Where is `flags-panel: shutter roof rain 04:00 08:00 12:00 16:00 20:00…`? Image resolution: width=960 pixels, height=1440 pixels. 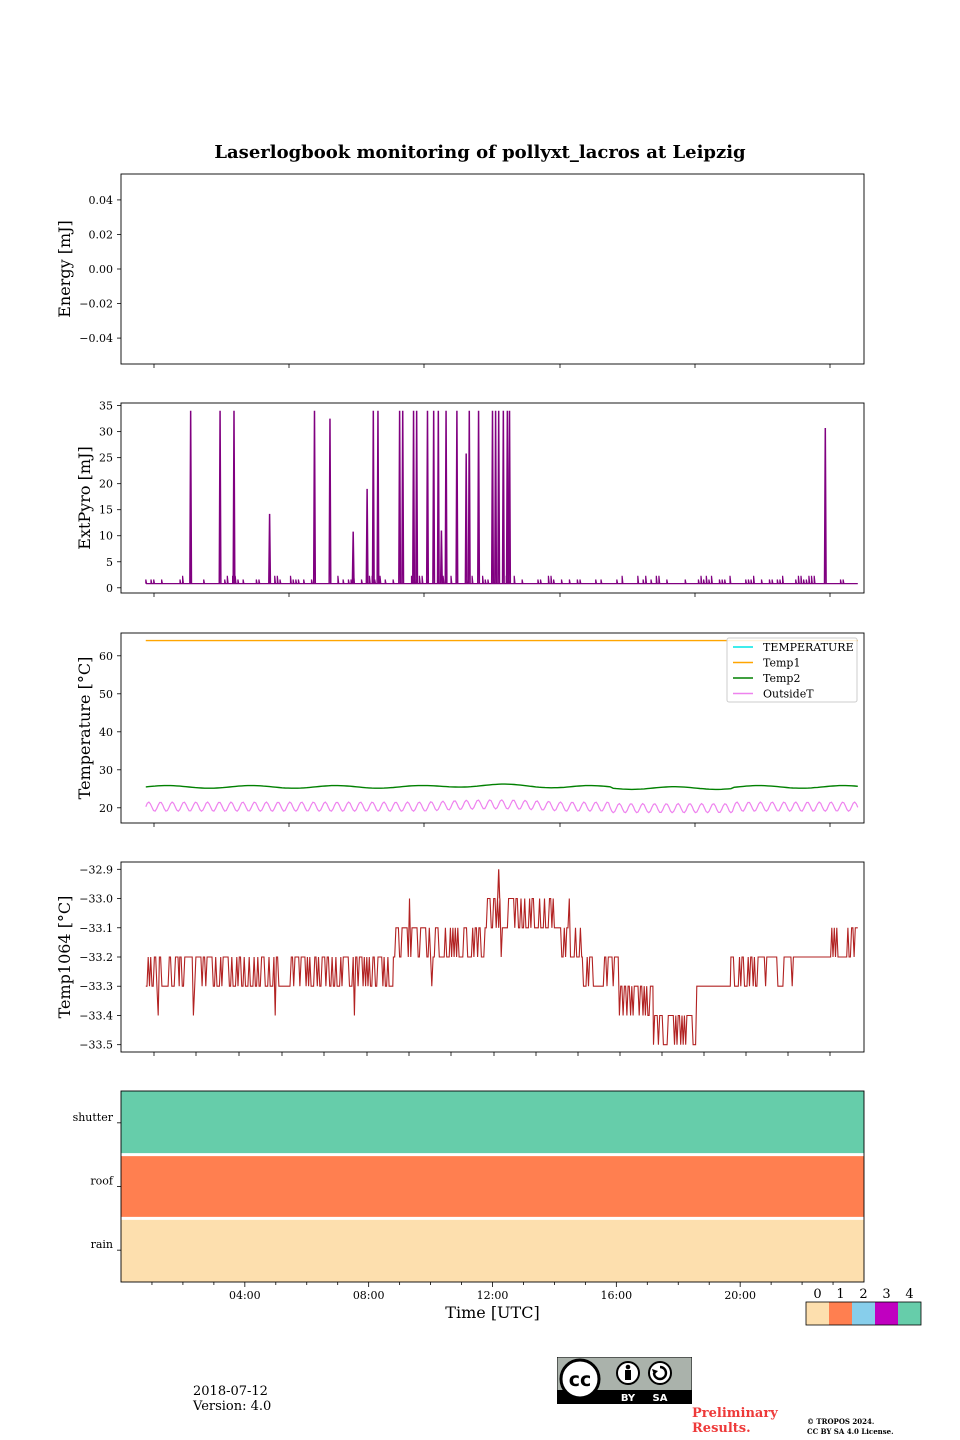
flags-panel: shutter roof rain 04:00 08:00 12:00 16:00 20:00… is located at coordinates (469, 1206).